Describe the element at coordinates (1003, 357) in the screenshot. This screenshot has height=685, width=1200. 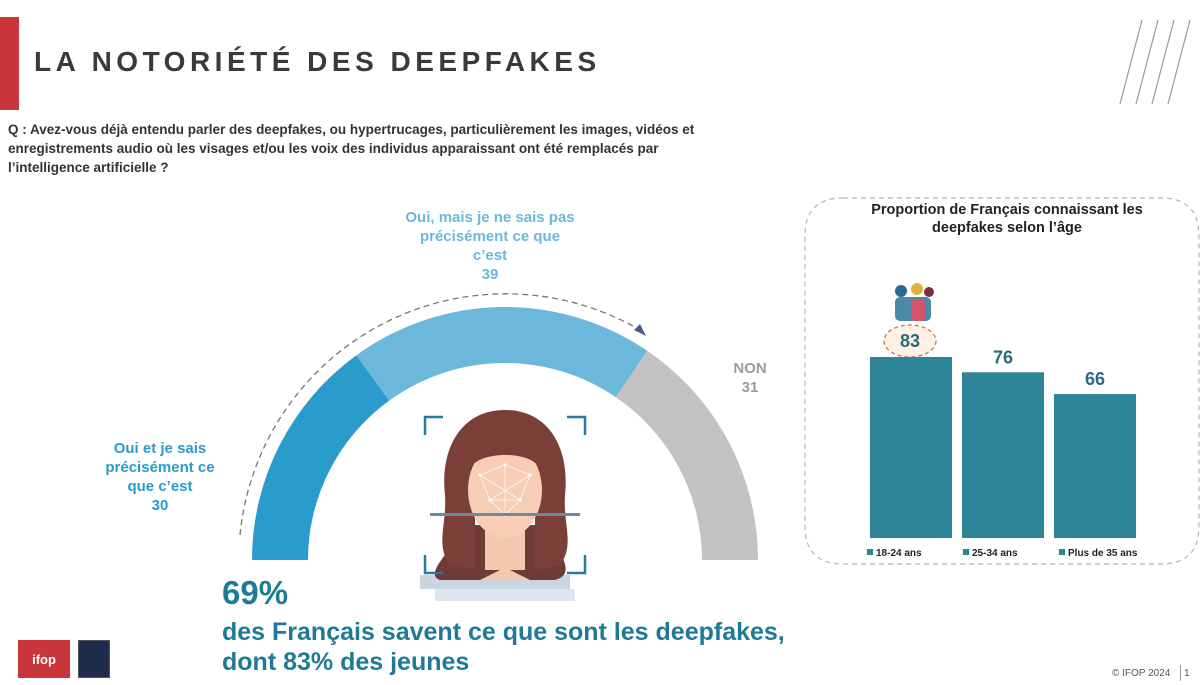
I see `bar-value-label-1: 76` at that location.